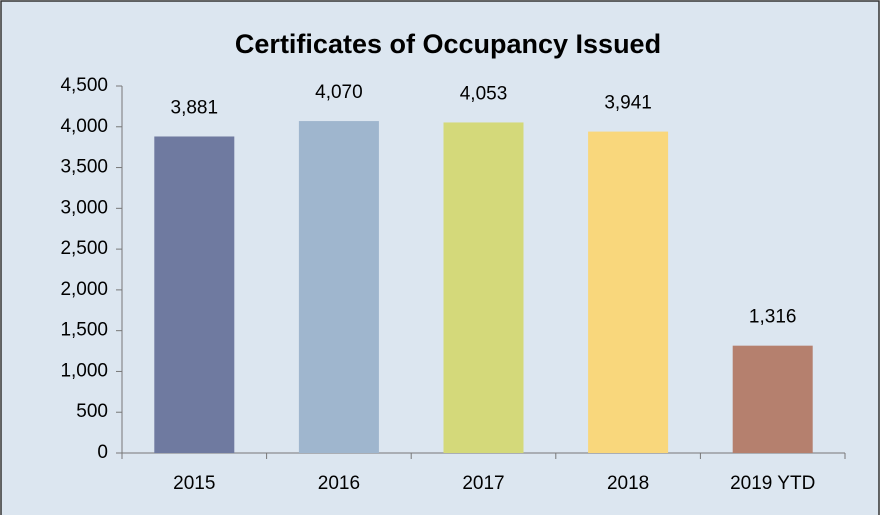 This screenshot has height=515, width=880. Describe the element at coordinates (339, 483) in the screenshot. I see `x-tick-label: 2016` at that location.